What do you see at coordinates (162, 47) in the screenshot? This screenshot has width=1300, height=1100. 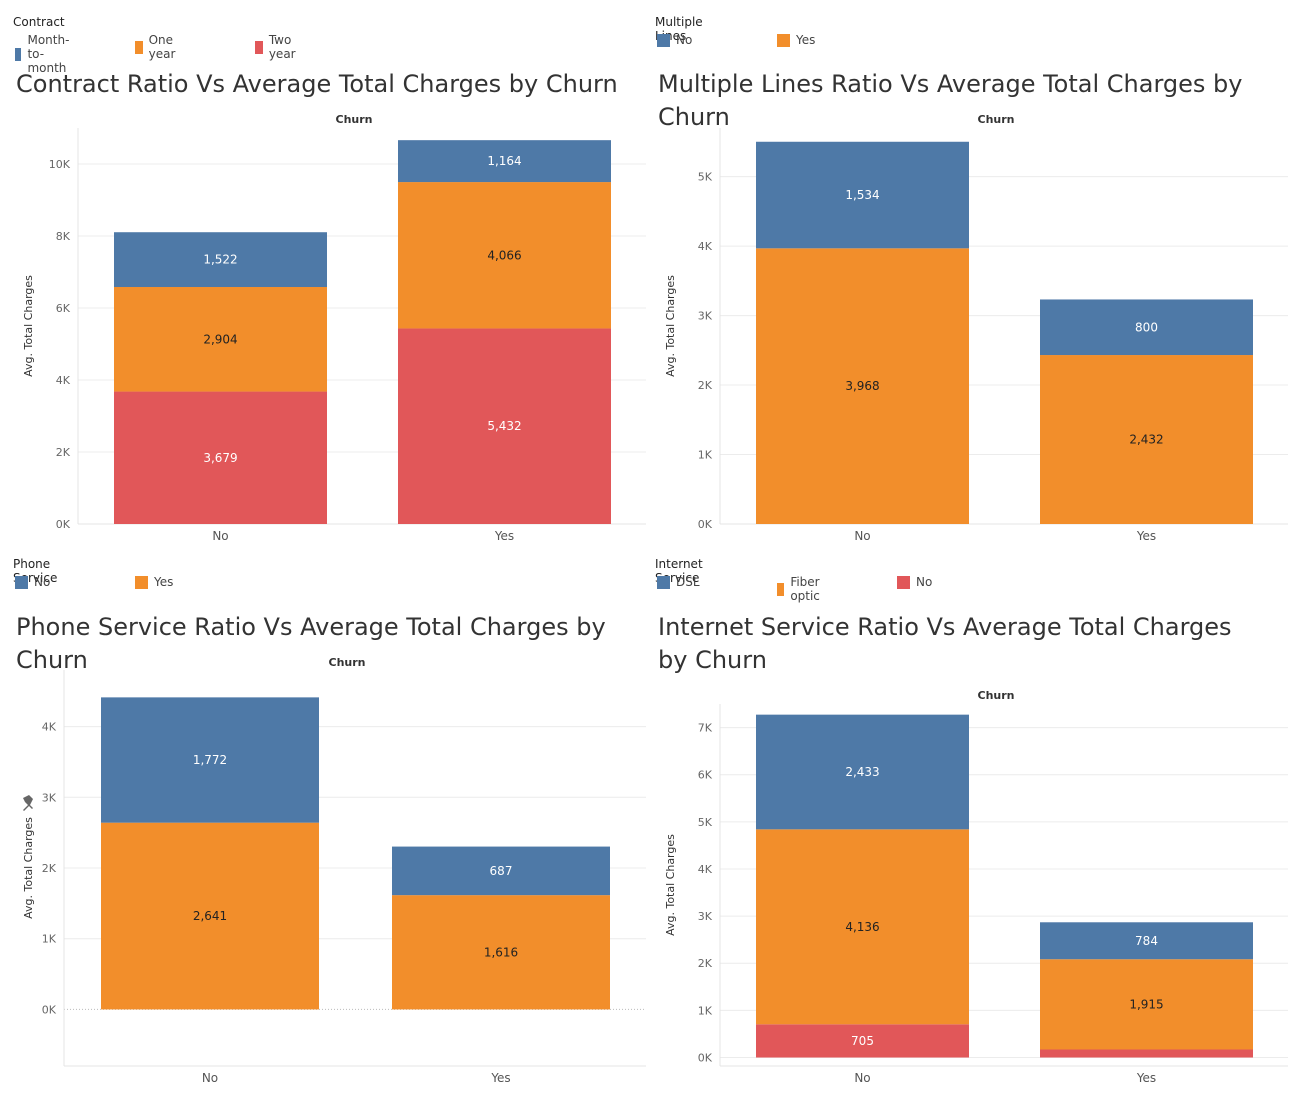 I see `legend-label: One year` at bounding box center [162, 47].